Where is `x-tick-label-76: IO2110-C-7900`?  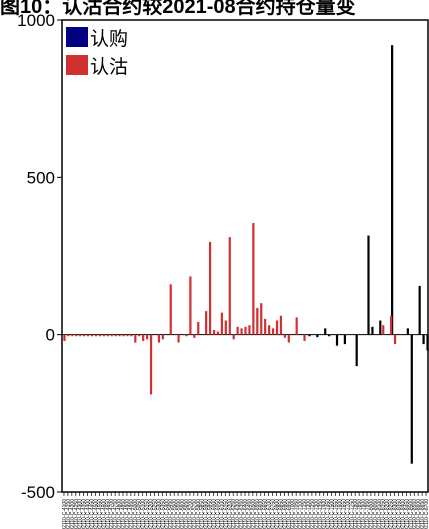
x-tick-label-76: IO2110-C-7900 is located at coordinates (364, 514).